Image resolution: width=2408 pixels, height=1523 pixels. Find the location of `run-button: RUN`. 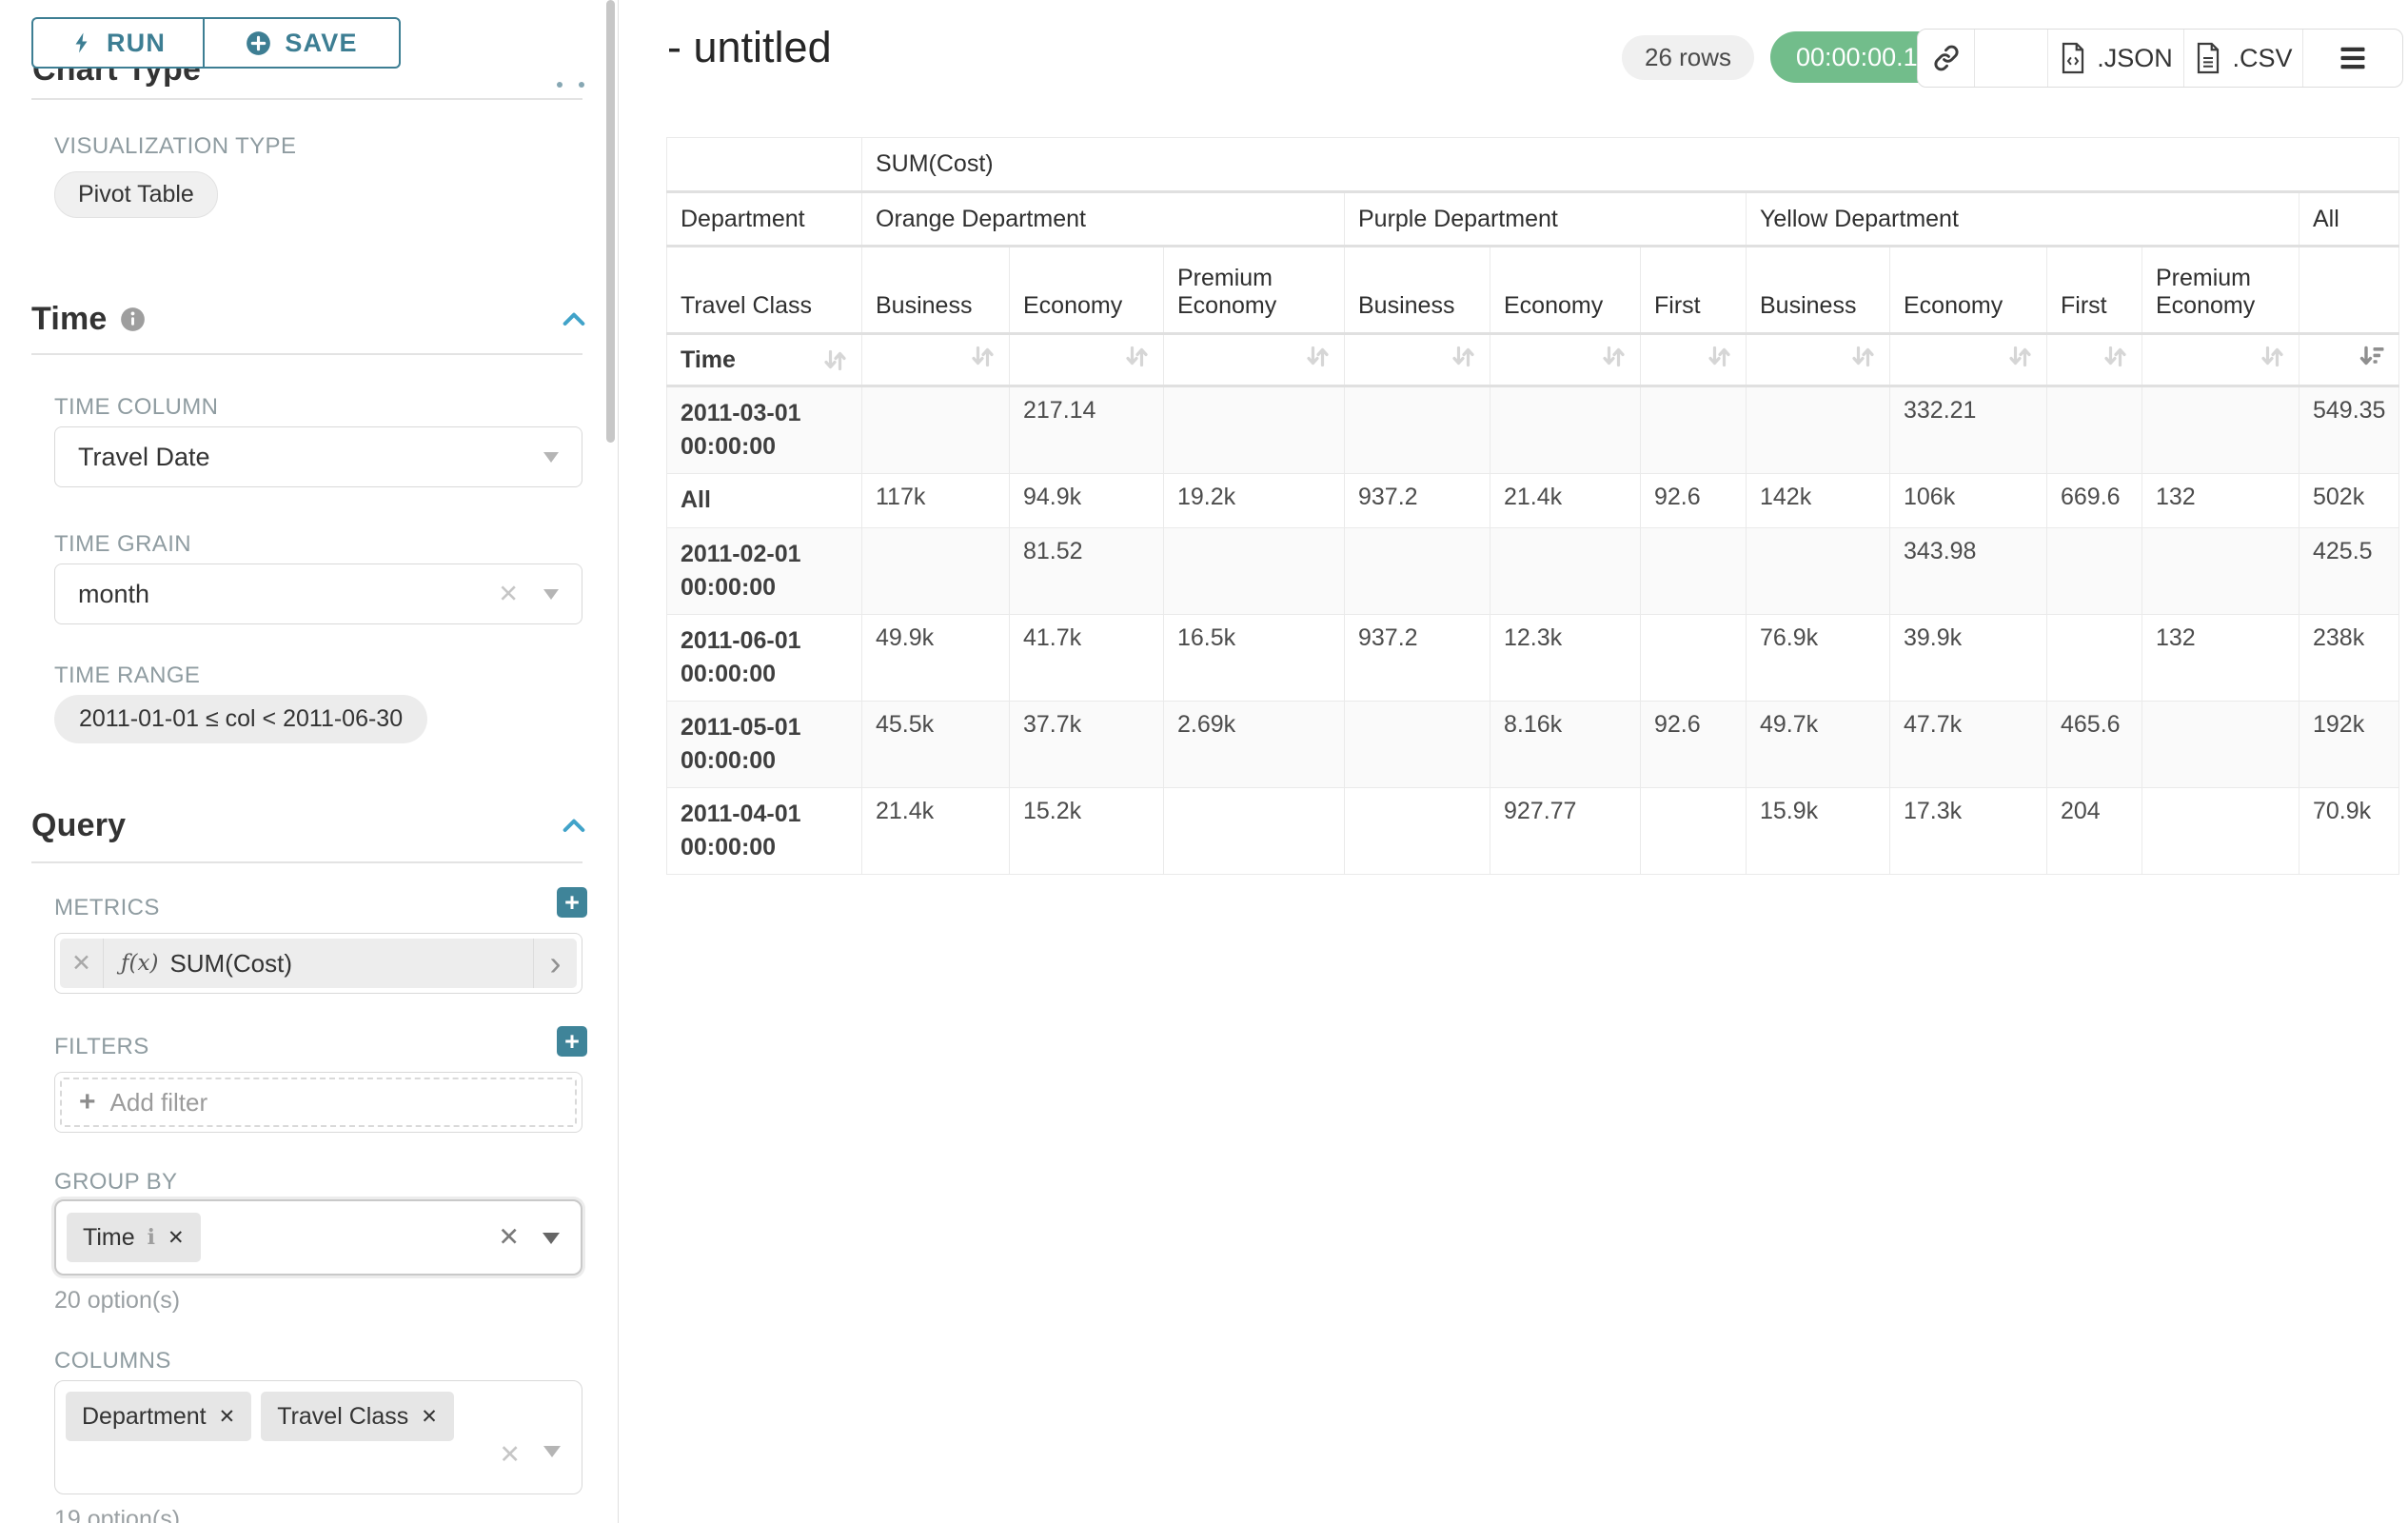

run-button: RUN is located at coordinates (117, 43).